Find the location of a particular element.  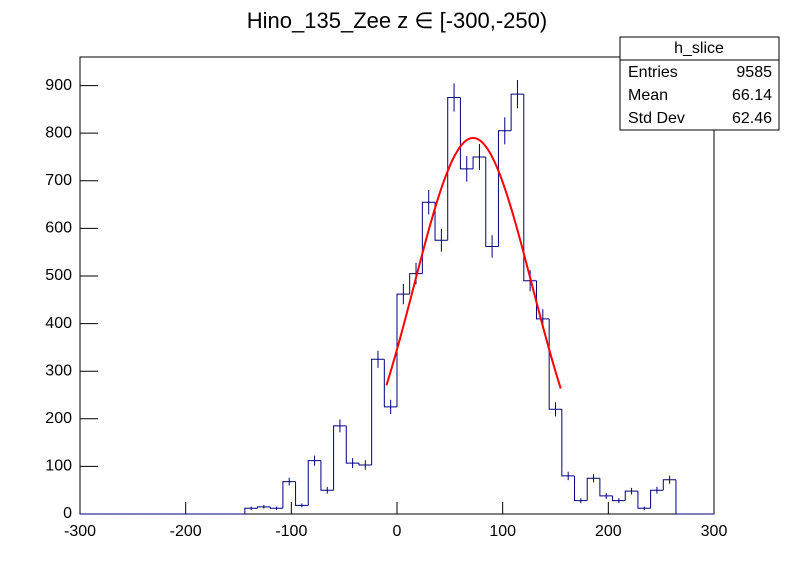

stats-value: 66.14 is located at coordinates (752, 95).